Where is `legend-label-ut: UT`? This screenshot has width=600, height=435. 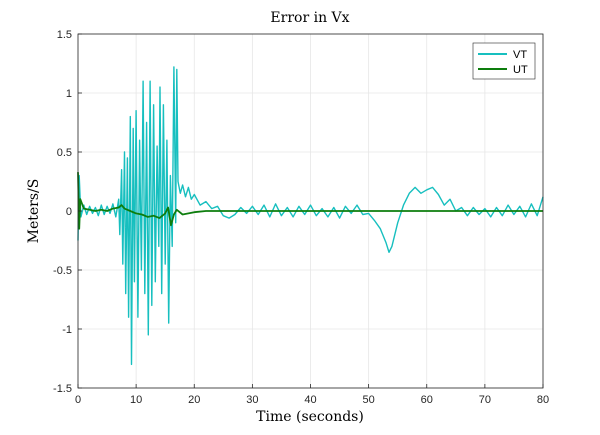 legend-label-ut: UT is located at coordinates (520, 70).